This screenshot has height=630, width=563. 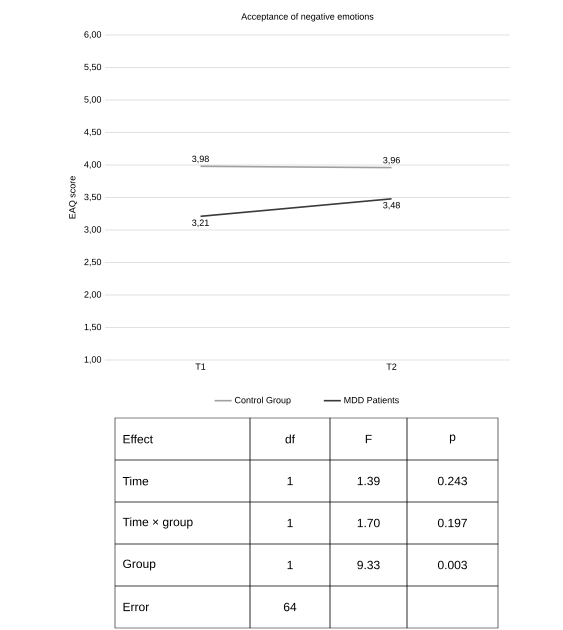 What do you see at coordinates (93, 165) in the screenshot?
I see `y-tick-label: 4,00` at bounding box center [93, 165].